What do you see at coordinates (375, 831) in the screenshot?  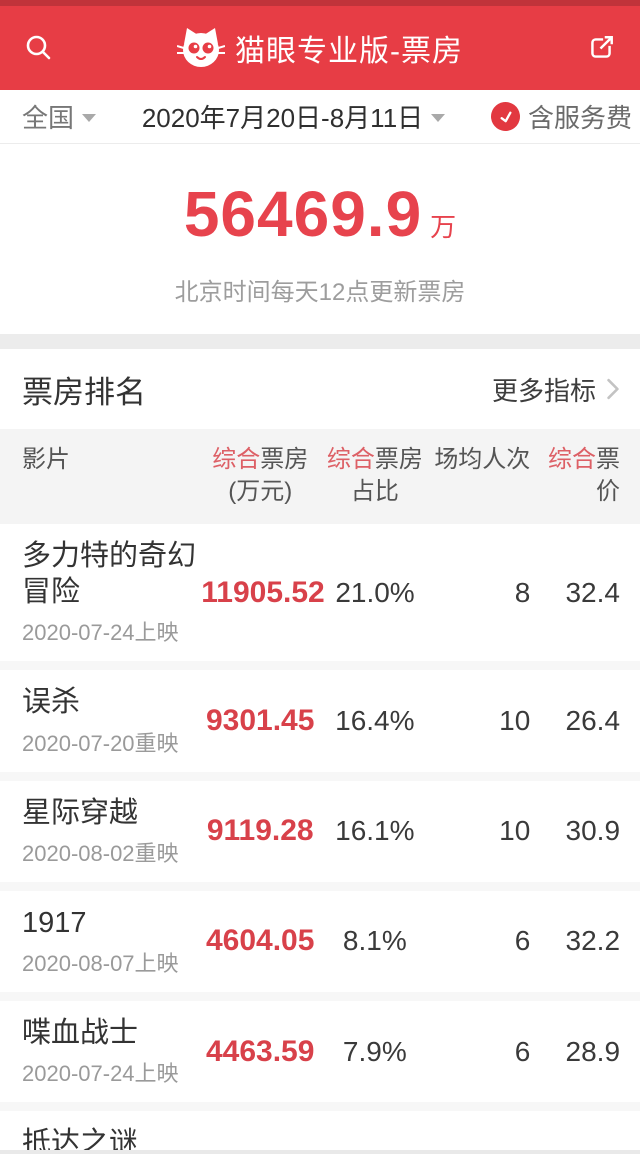 I see `share-value: 16.1%` at bounding box center [375, 831].